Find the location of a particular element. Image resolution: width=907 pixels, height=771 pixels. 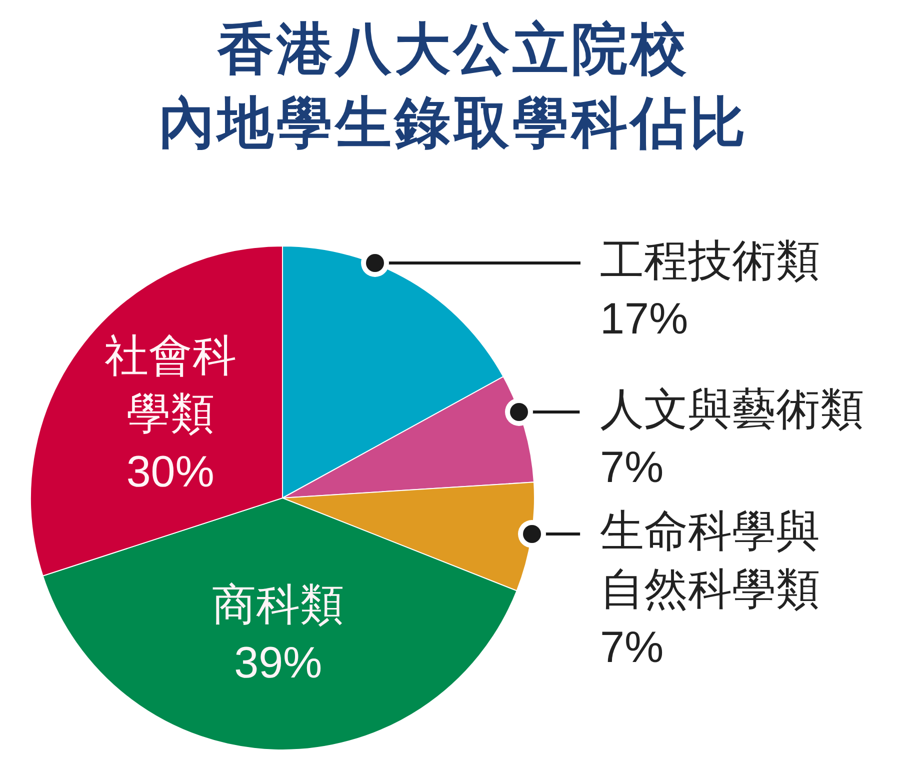

chart-title: 香港八大公立院校內地學生錄取學科佔比 is located at coordinates (454, 86).